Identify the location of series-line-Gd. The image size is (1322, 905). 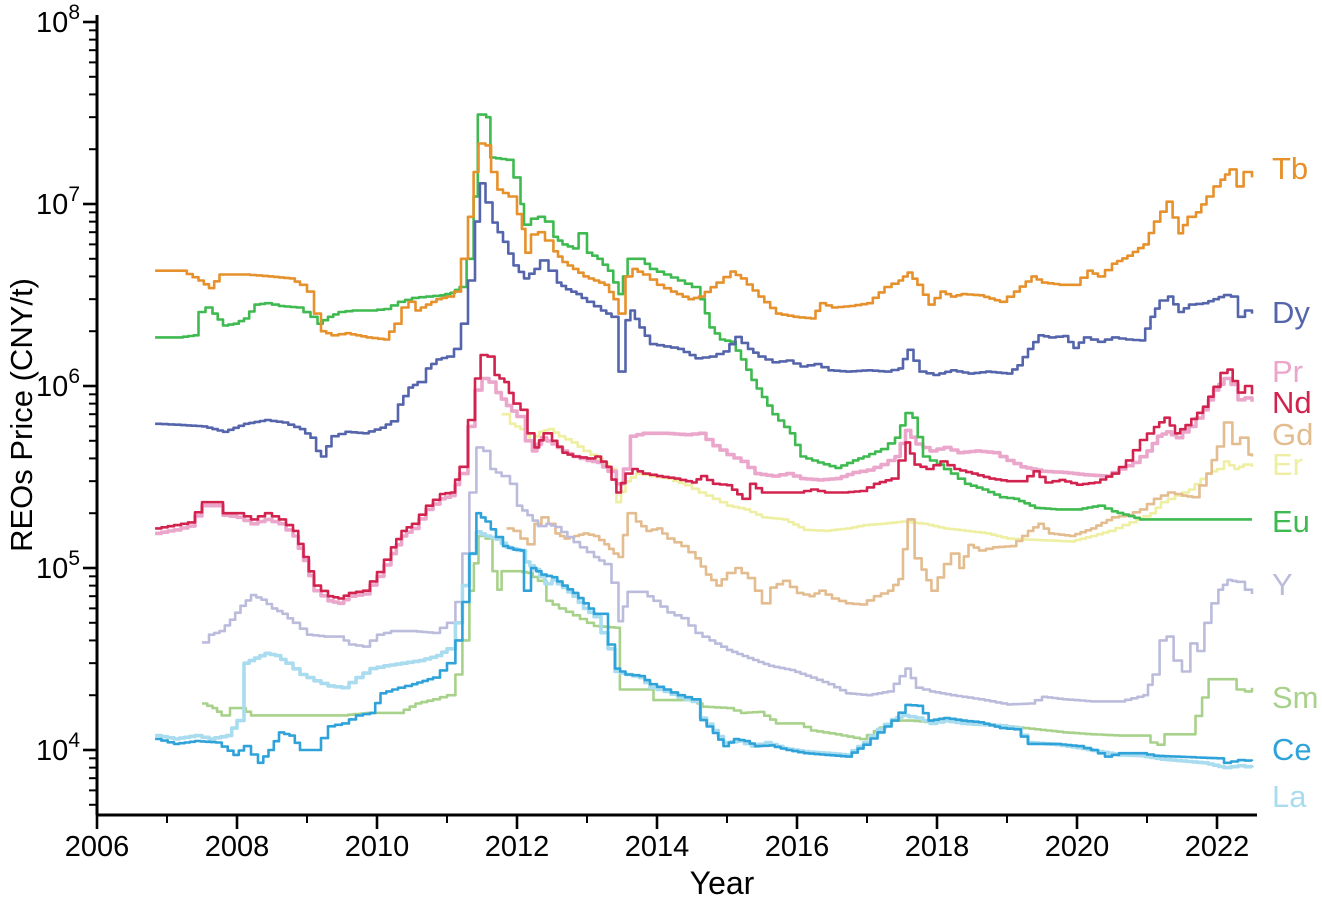
(880, 513).